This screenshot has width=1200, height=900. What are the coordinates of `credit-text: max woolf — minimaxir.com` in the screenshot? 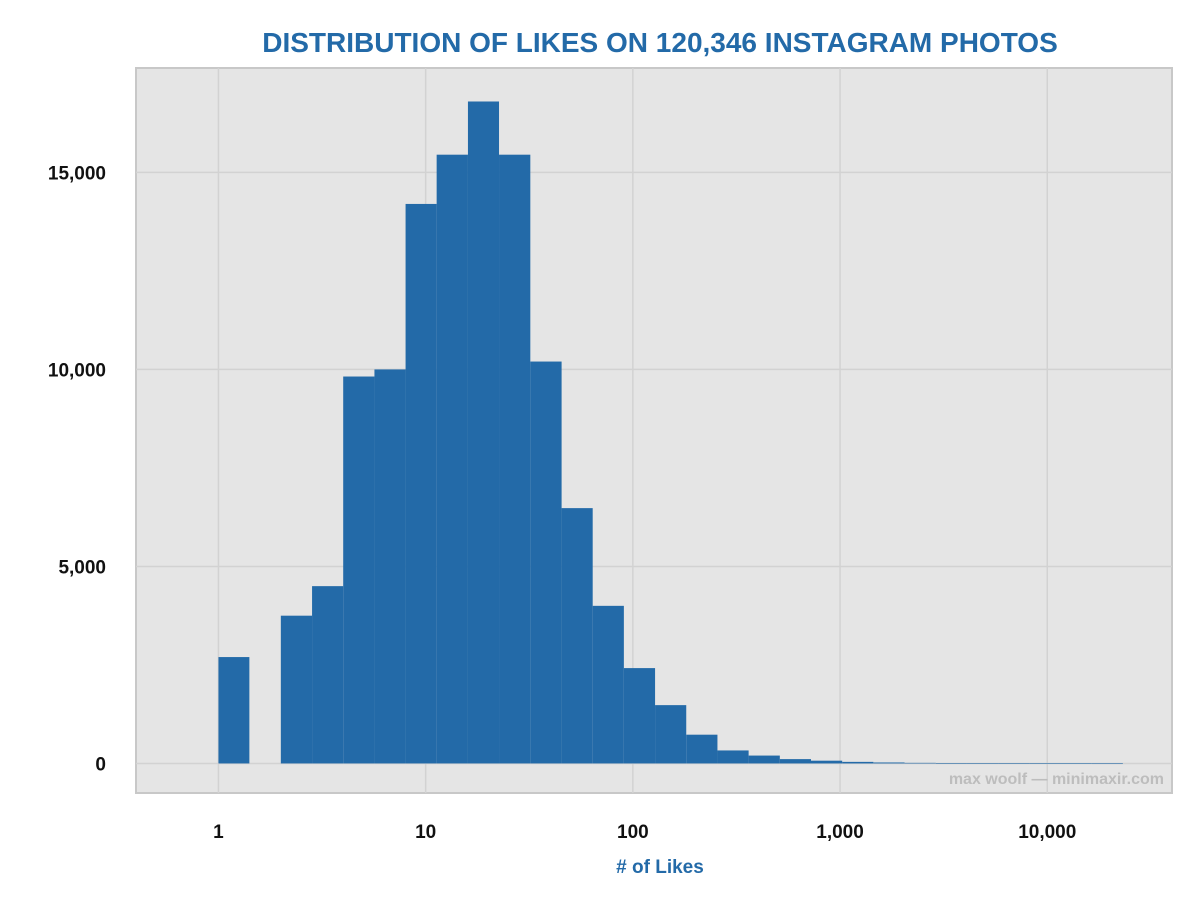 It's located at (1056, 779).